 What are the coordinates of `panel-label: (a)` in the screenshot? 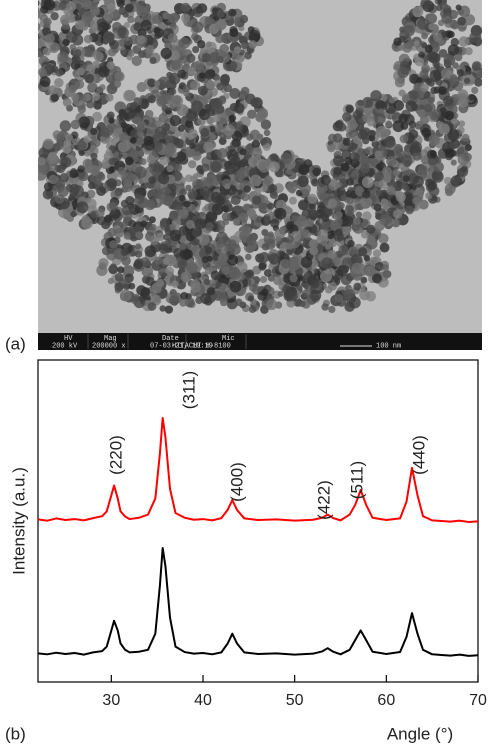 It's located at (15, 343).